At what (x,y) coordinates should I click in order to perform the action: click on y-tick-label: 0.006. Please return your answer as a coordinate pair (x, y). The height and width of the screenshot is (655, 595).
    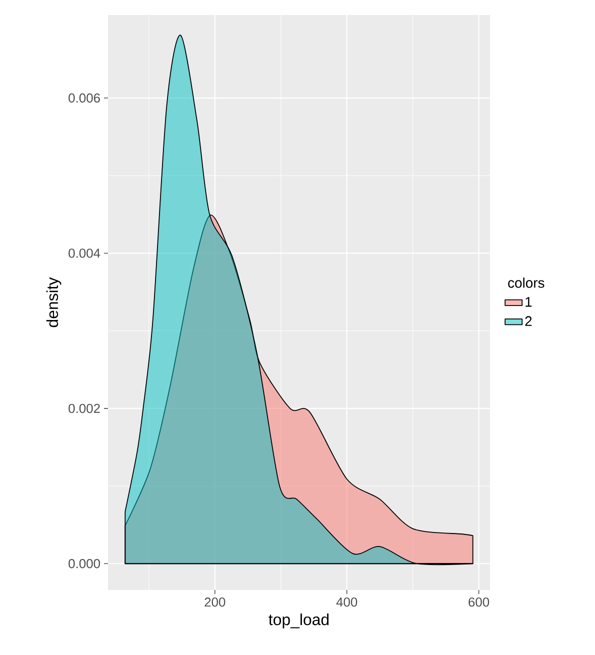
    Looking at the image, I should click on (84, 98).